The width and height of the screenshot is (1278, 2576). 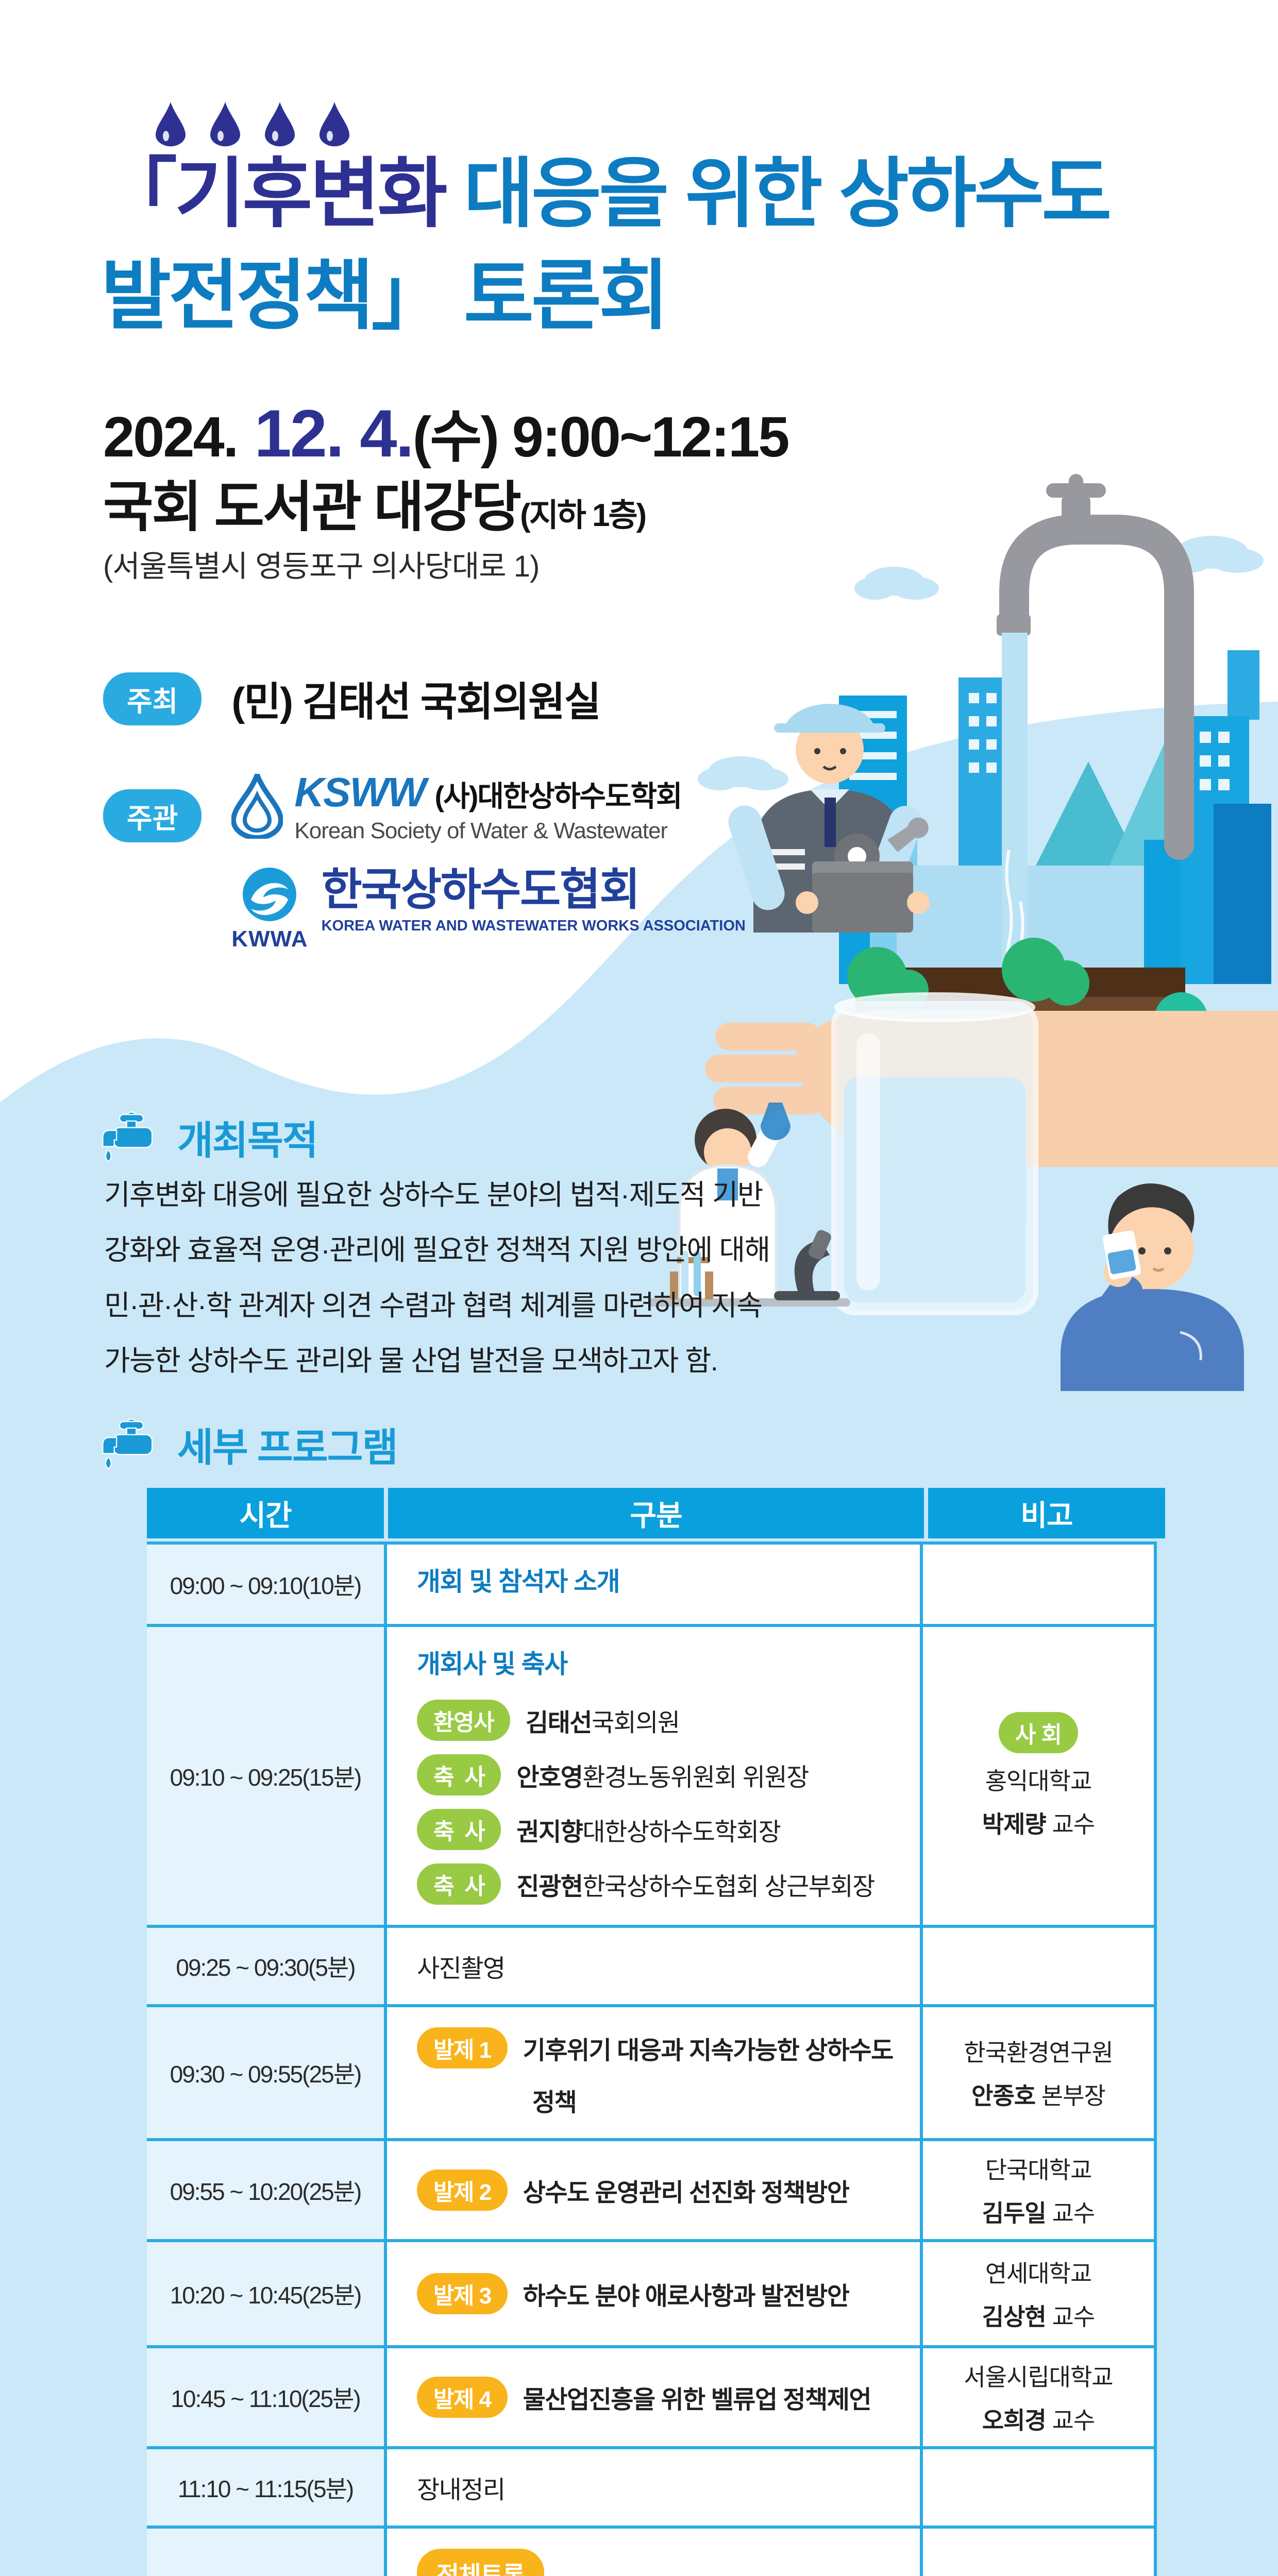 I want to click on session-line: 발제 4 물산업진흥을 위한 벨류업 정책제언, so click(x=661, y=2397).